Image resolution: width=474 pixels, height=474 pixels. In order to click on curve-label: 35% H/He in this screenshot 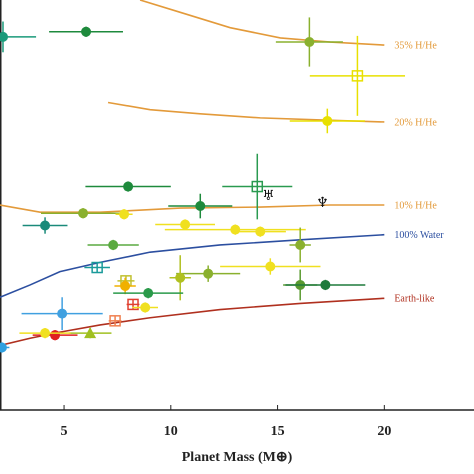, I will do `click(415, 45)`.